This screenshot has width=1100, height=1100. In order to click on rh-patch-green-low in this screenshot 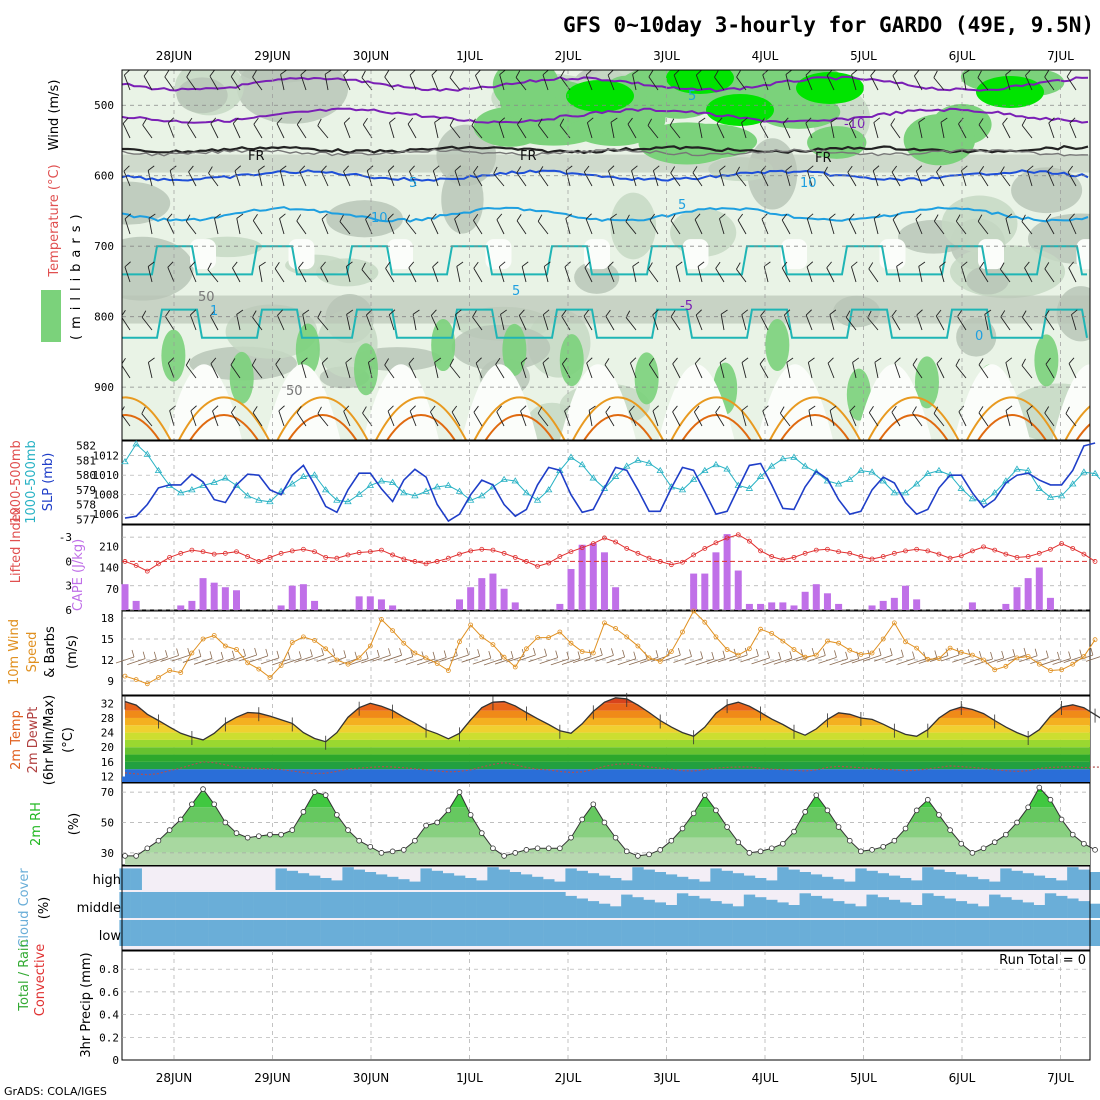, I will do `click(1046, 360)`.